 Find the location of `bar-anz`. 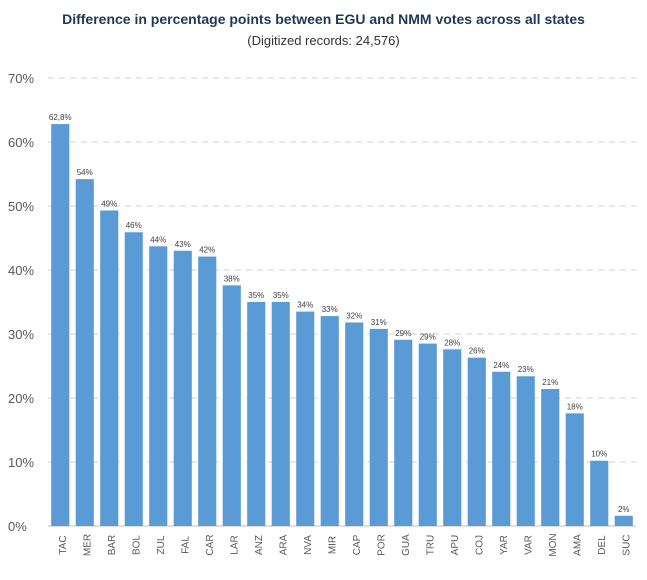

bar-anz is located at coordinates (256, 414).